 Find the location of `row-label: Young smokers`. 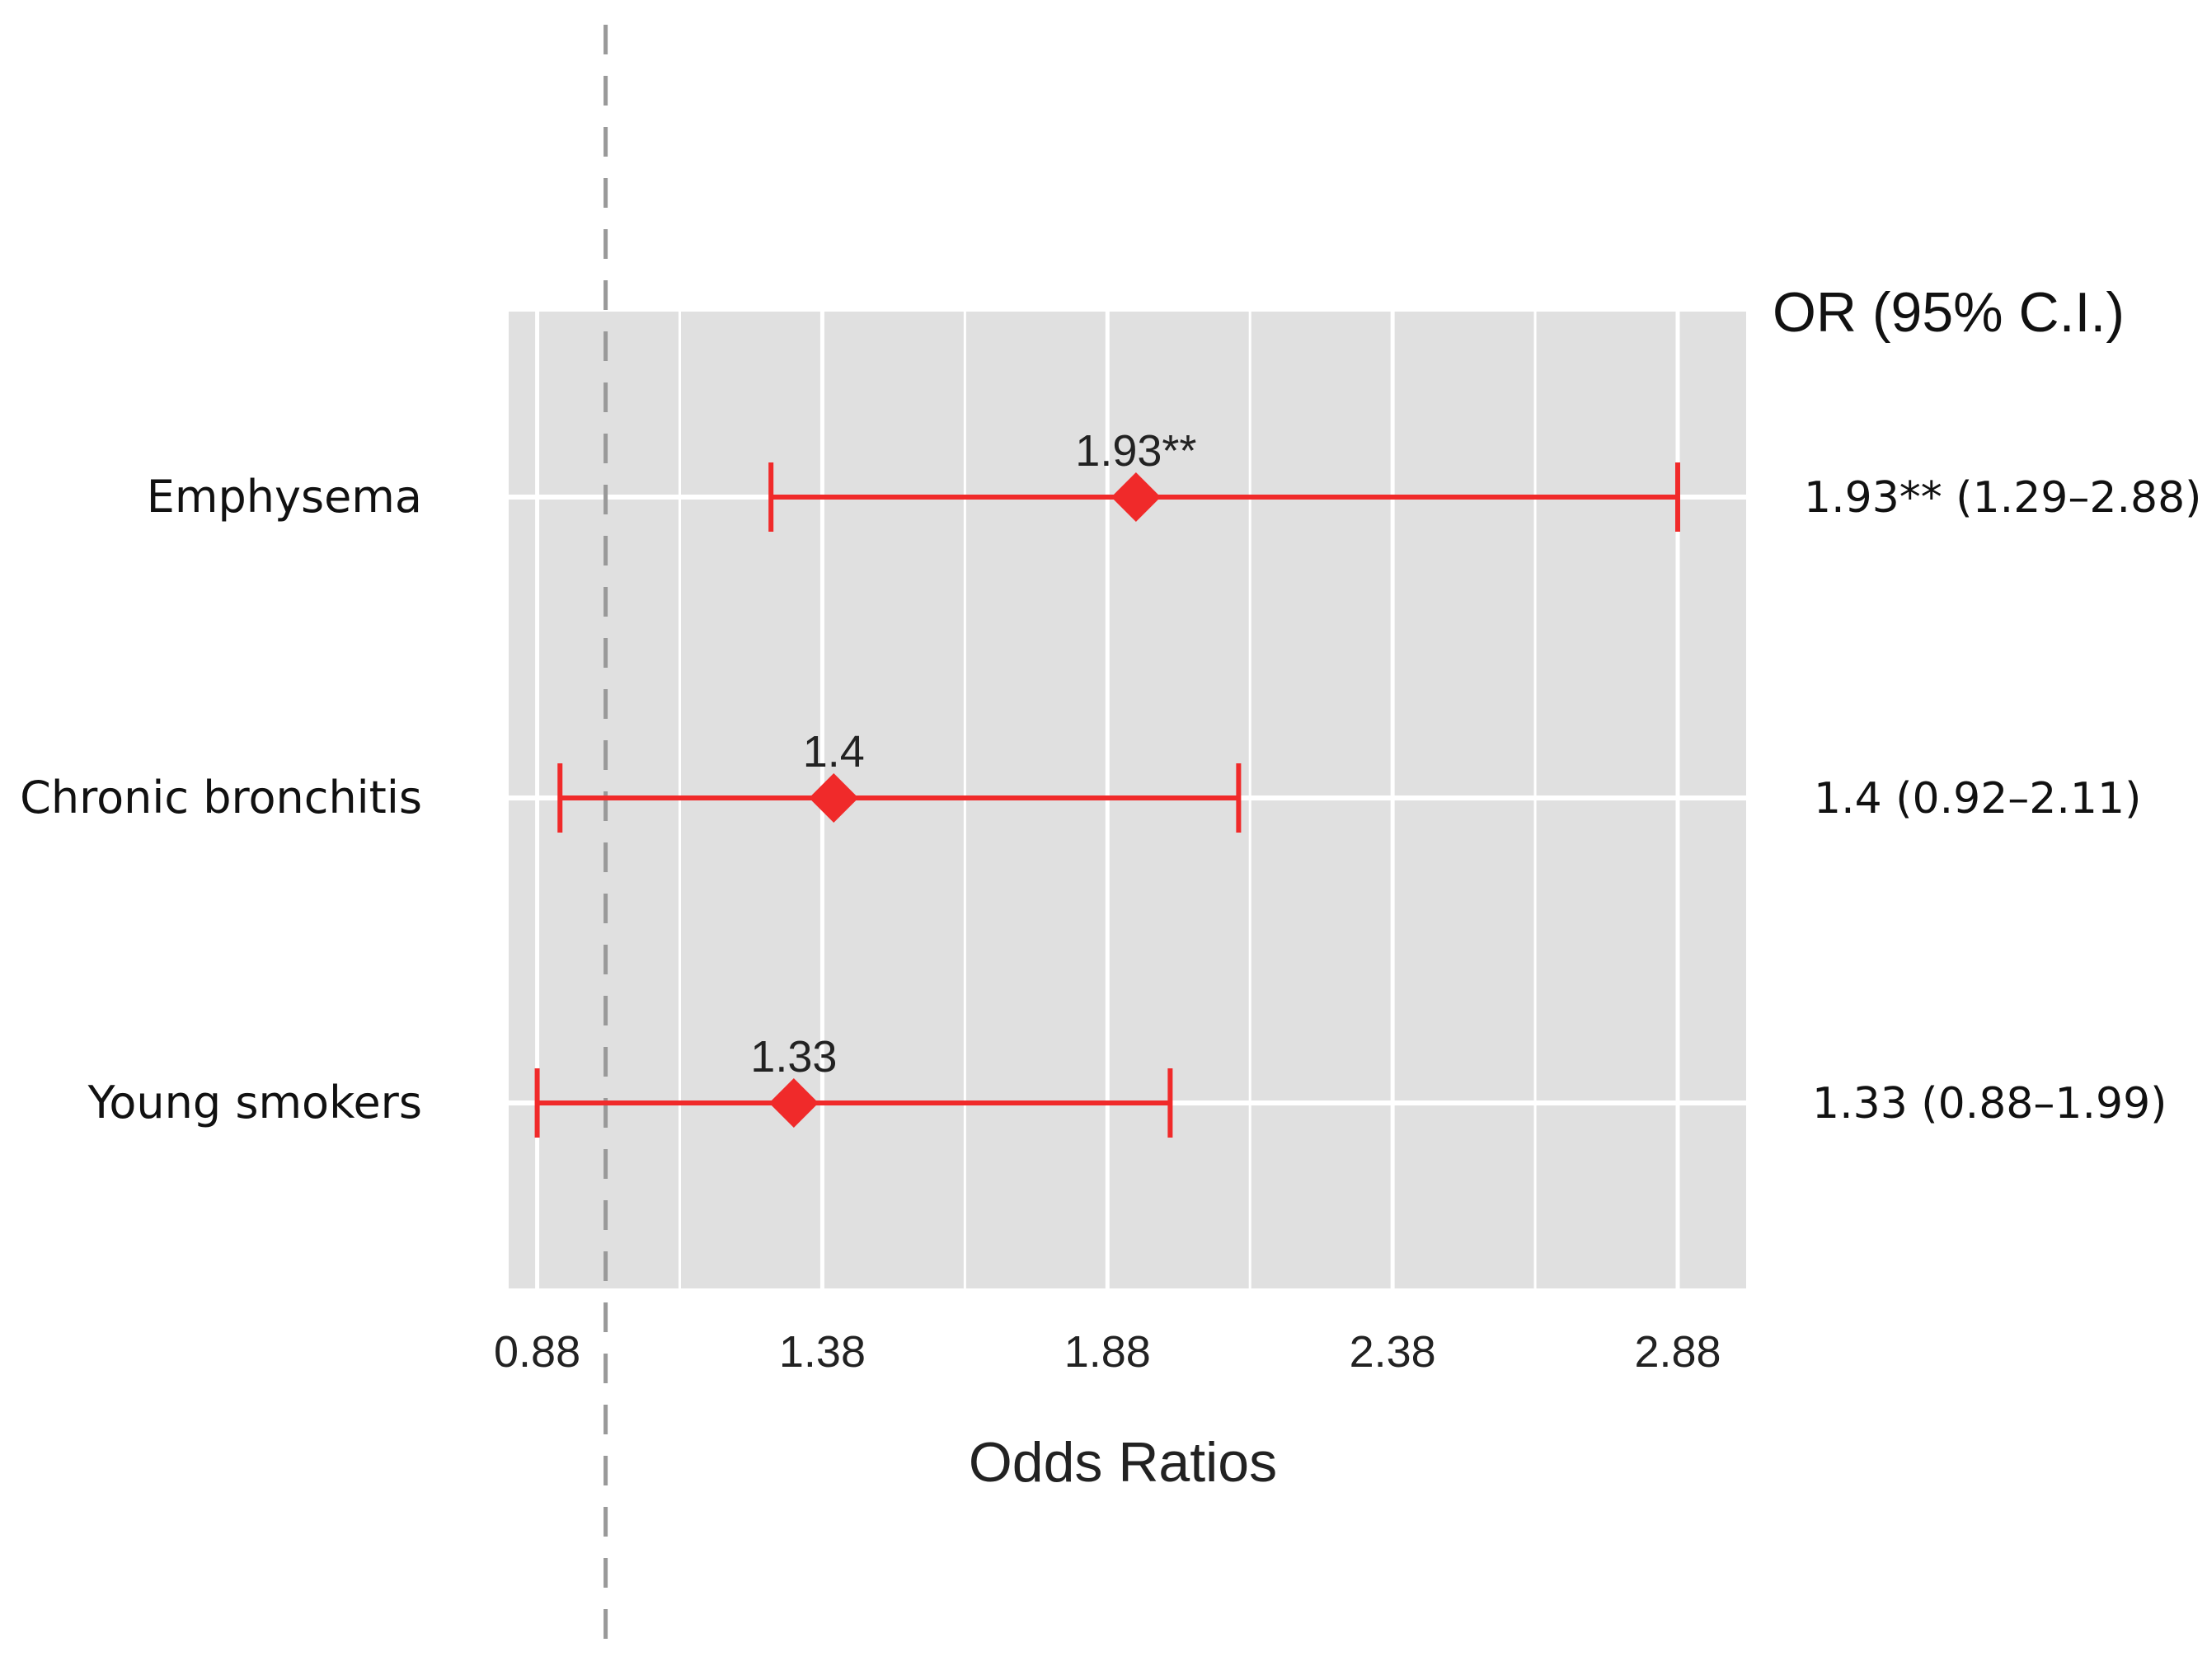

row-label: Young smokers is located at coordinates (254, 1103).